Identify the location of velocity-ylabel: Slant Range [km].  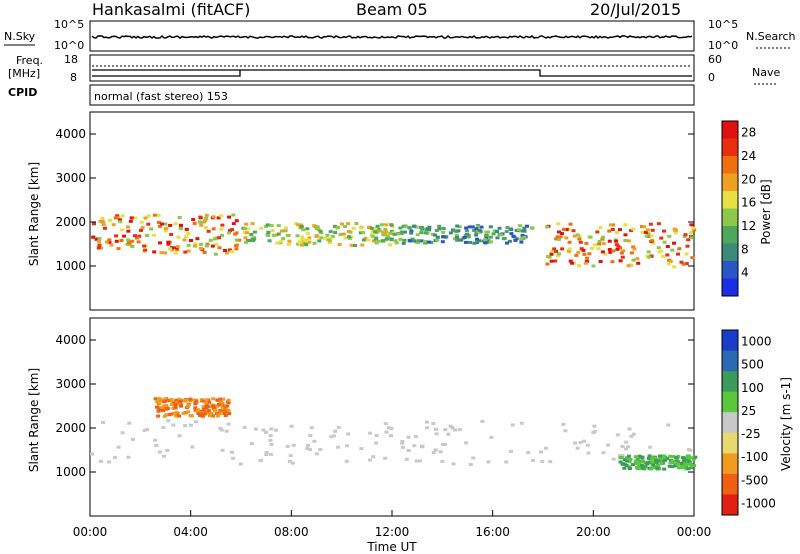
(34, 420).